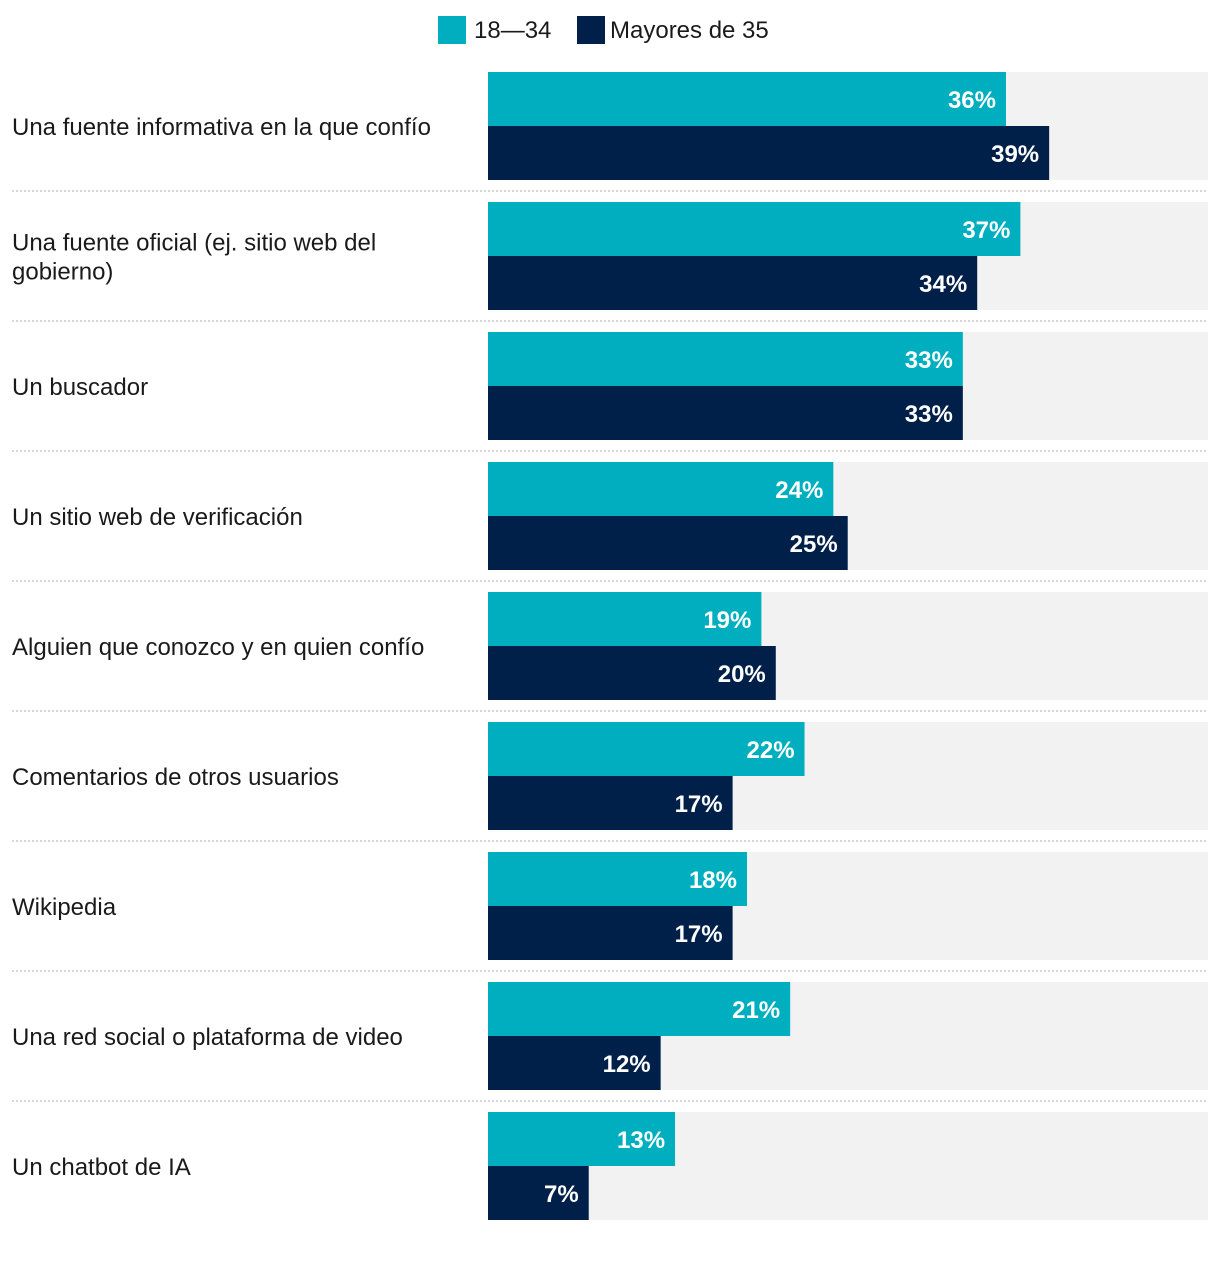 The width and height of the screenshot is (1220, 1272). What do you see at coordinates (689, 30) in the screenshot?
I see `legend-label-2: Mayores de 35` at bounding box center [689, 30].